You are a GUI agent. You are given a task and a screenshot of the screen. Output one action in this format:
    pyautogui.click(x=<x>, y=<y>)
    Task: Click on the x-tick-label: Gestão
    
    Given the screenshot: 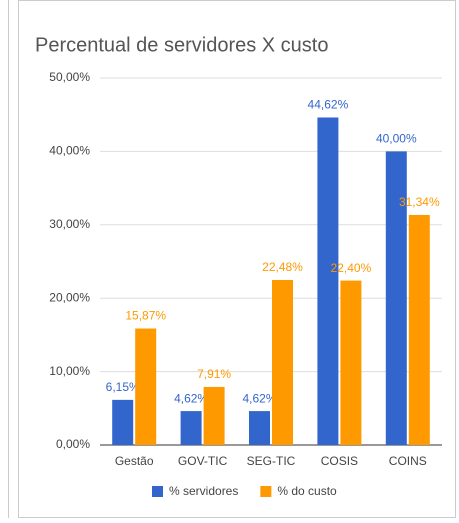 What is the action you would take?
    pyautogui.click(x=134, y=461)
    